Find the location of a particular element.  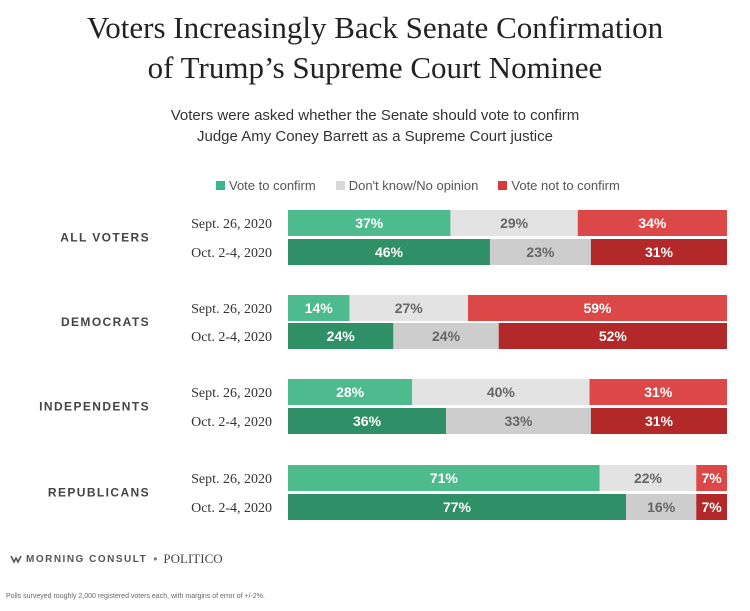

bar-independents-1-confirm is located at coordinates (350, 392).